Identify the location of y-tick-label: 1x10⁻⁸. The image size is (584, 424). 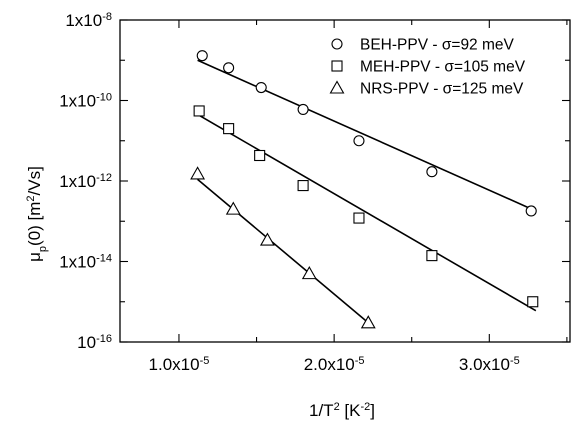
(88, 20).